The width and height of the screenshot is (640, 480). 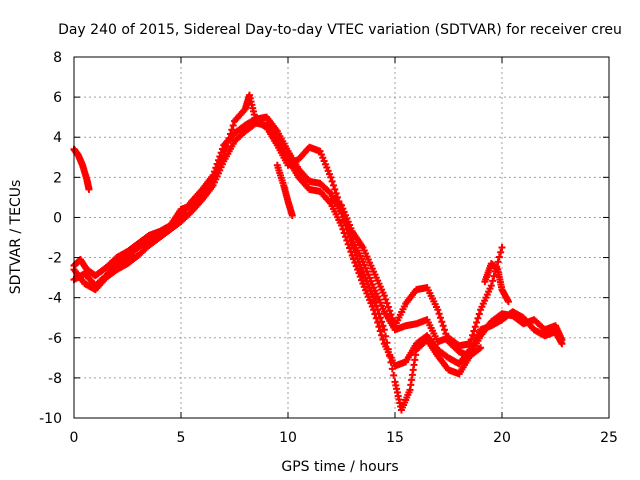 What do you see at coordinates (81, 169) in the screenshot?
I see `series-track-e` at bounding box center [81, 169].